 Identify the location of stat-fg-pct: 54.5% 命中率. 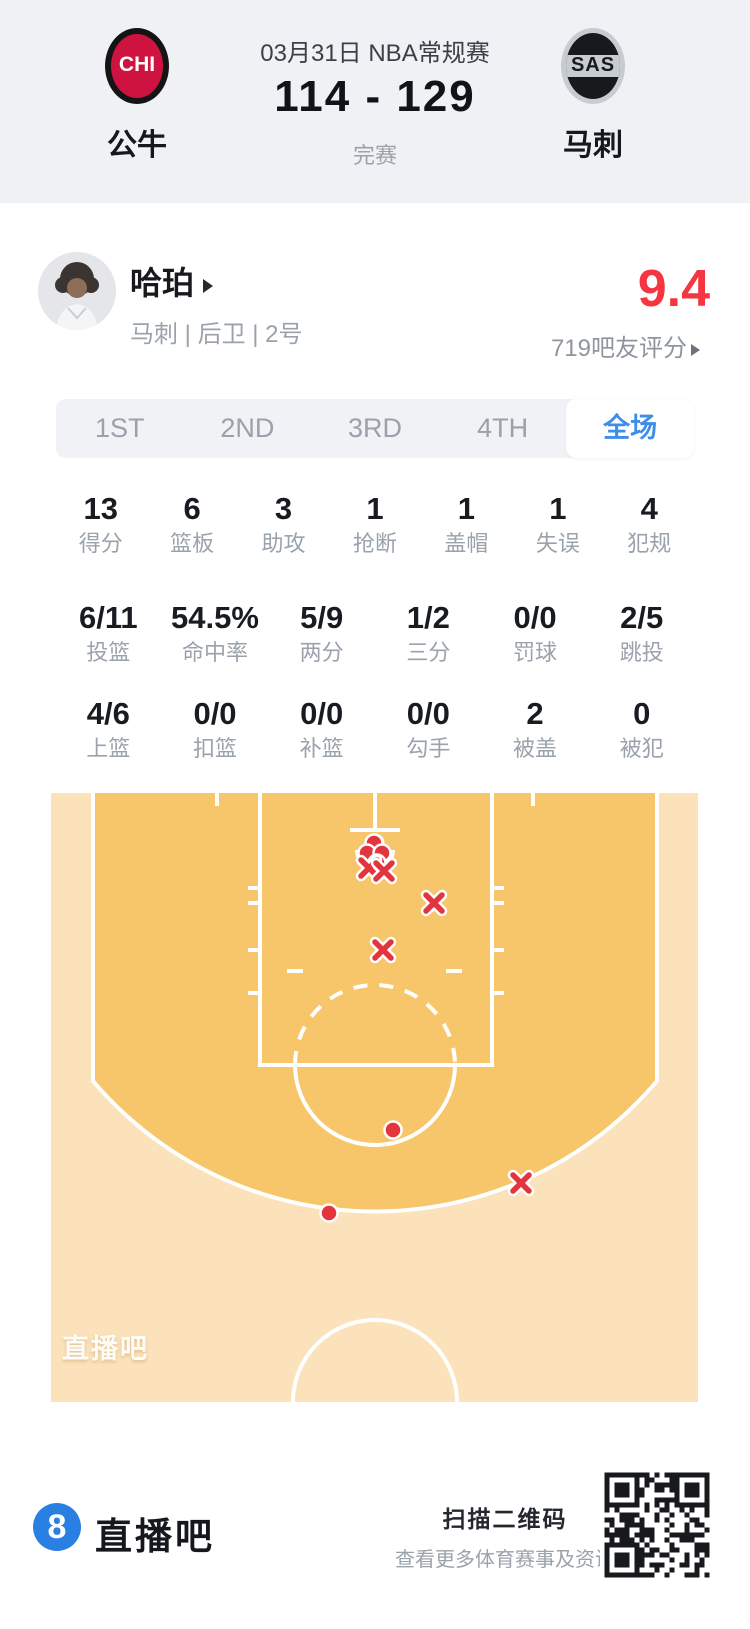
(215, 632).